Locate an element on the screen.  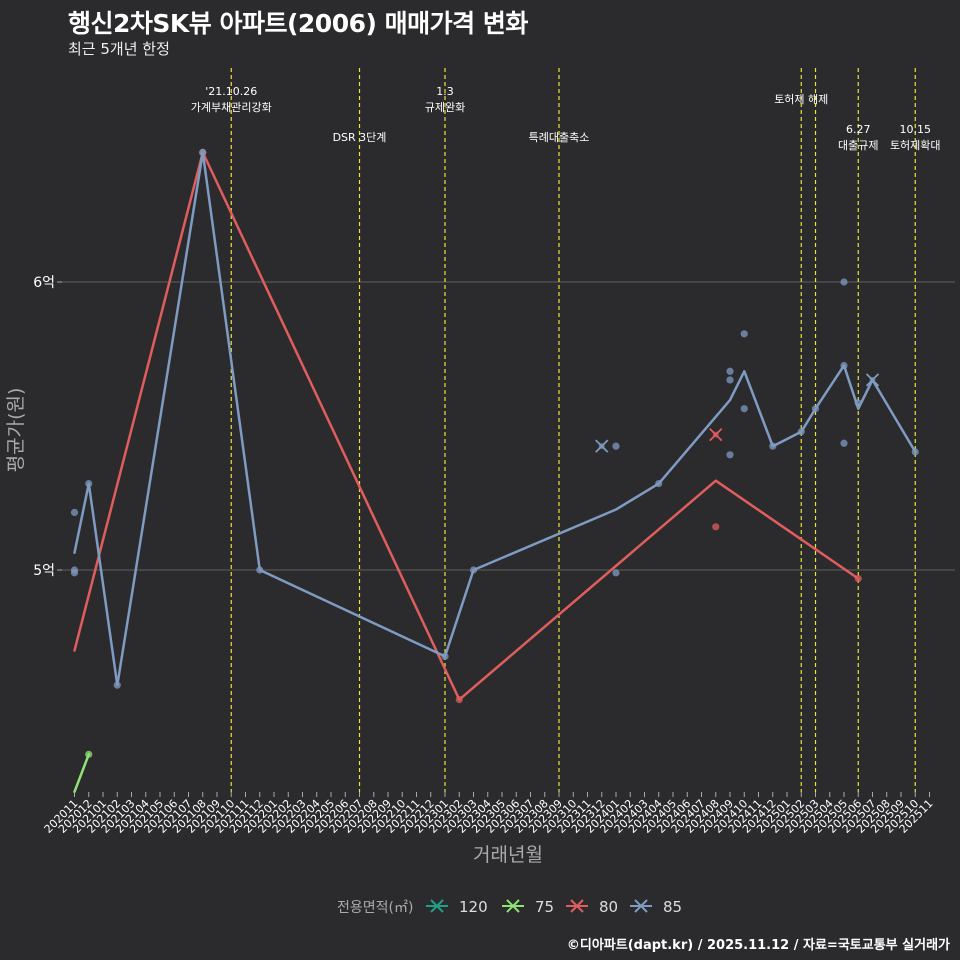
chart-subtitle: 최근 5개년 한정 is located at coordinates (119, 49).